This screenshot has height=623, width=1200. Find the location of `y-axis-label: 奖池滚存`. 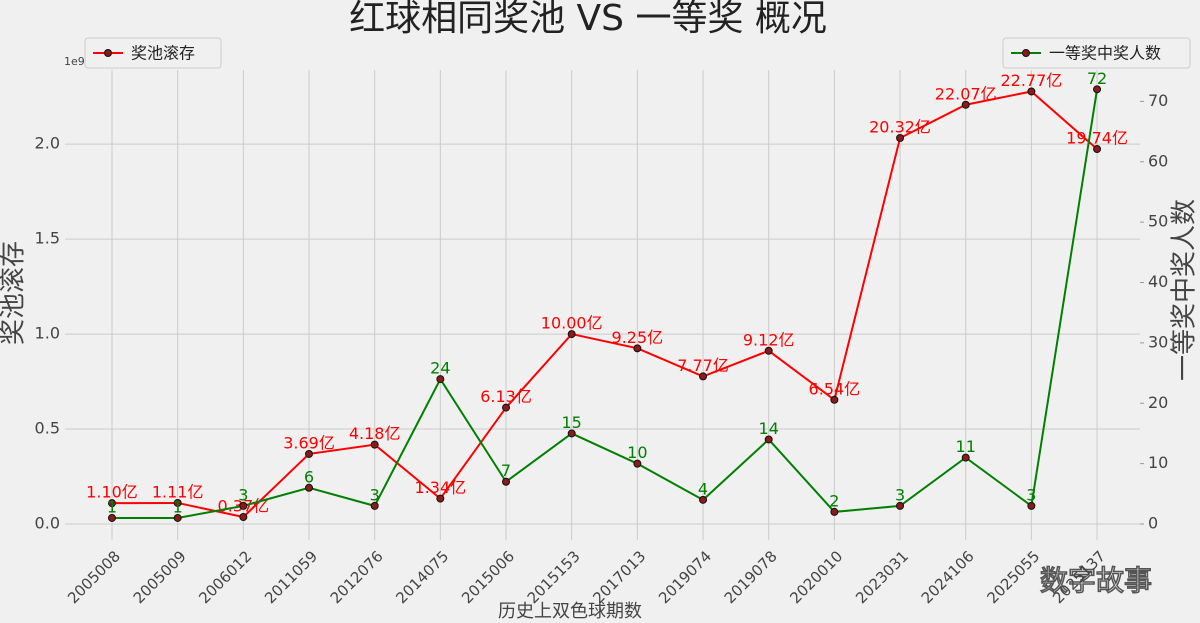

y-axis-label: 奖池滚存 is located at coordinates (14, 293).